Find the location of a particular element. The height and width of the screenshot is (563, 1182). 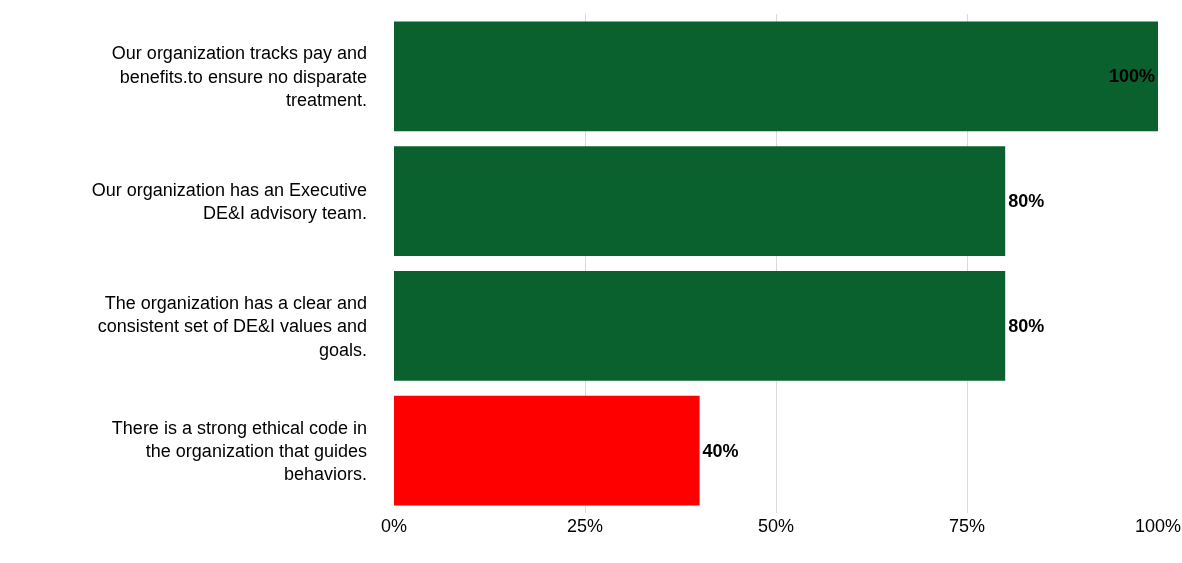

y-tick-label: Our organization tracks pay and benefits.to ensure no disparate treatment. is located at coordinates (239, 77).